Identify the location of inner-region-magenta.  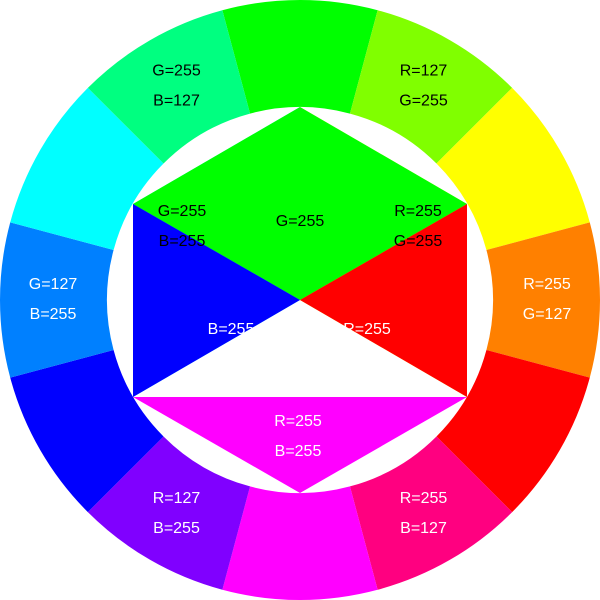
(300, 445).